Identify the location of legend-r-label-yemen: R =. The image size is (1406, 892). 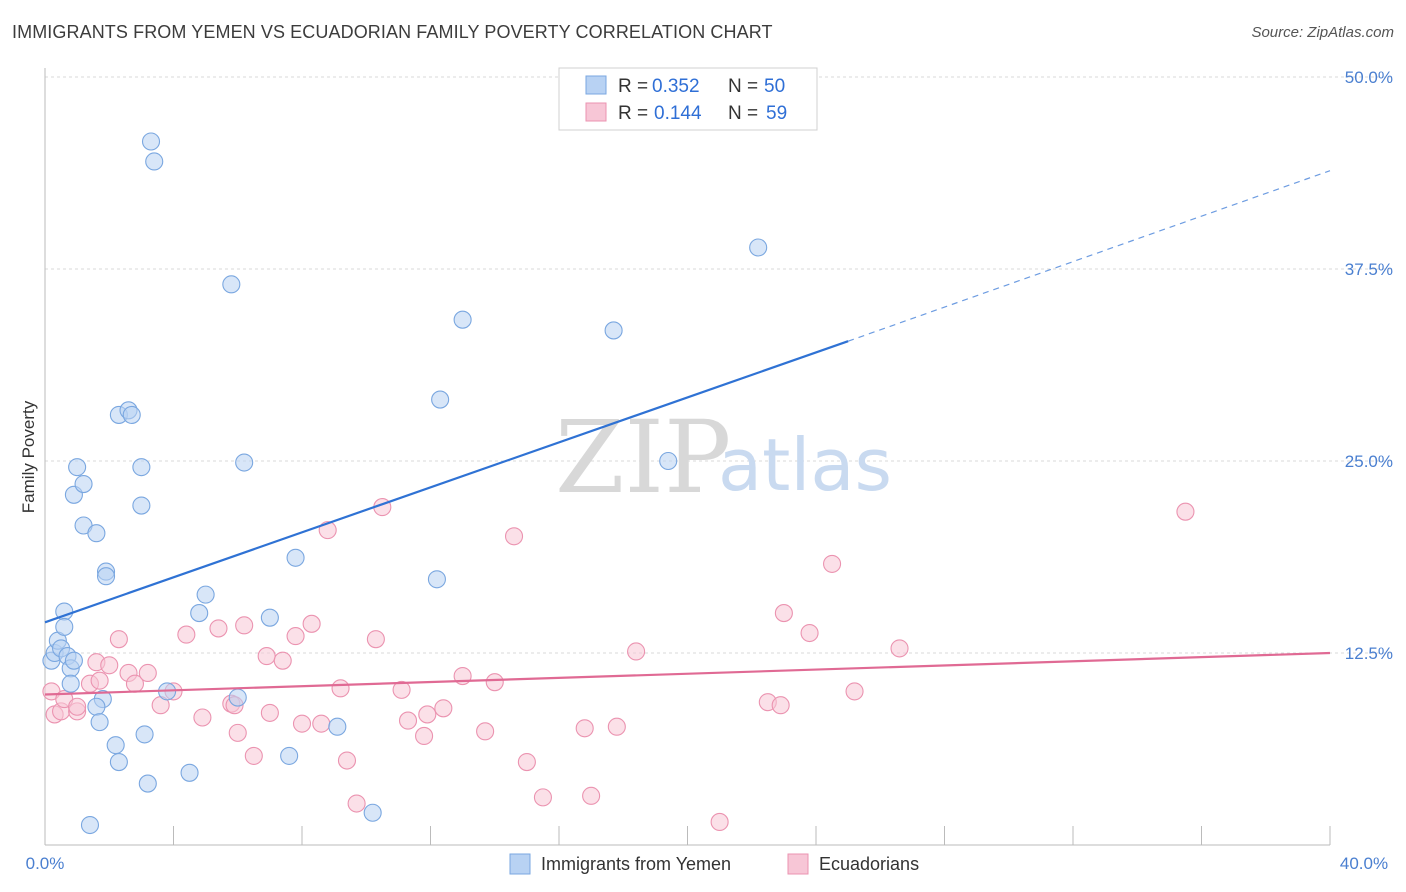
(633, 86).